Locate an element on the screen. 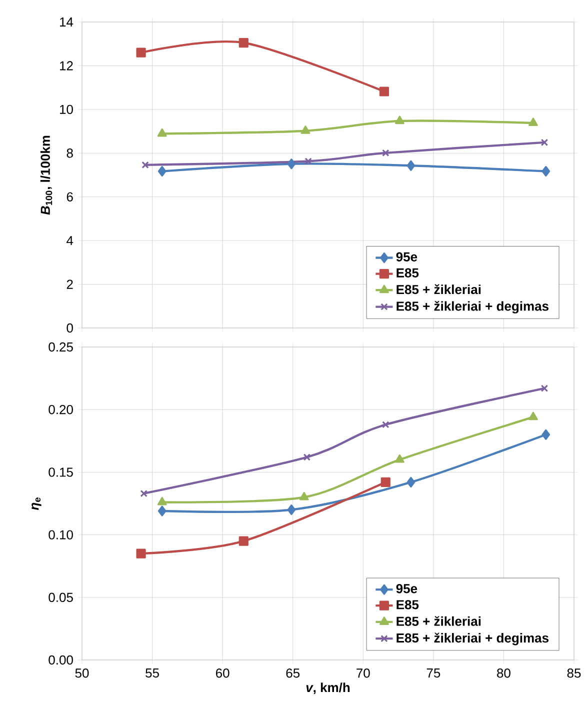 The image size is (588, 716). x-tick-label: 75 is located at coordinates (433, 673).